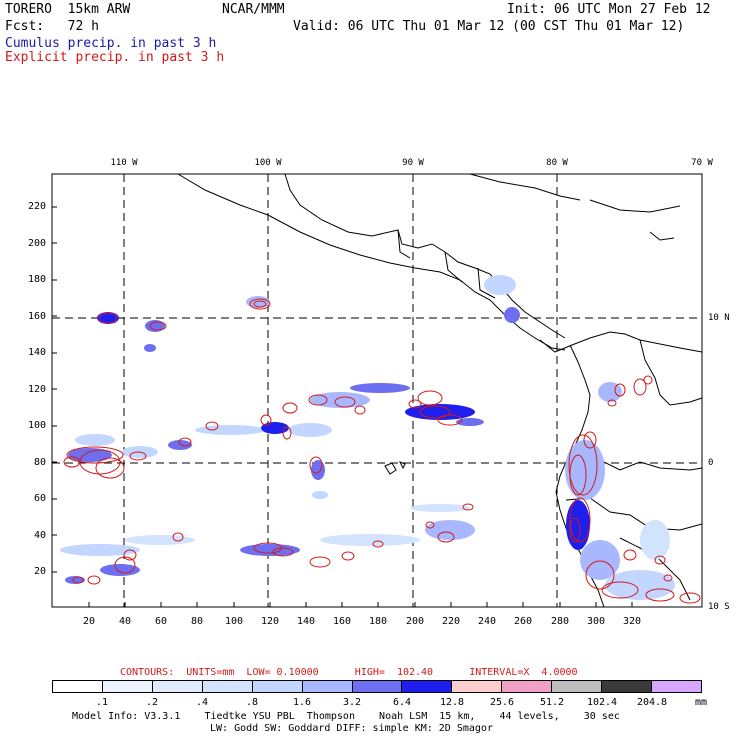  I want to click on lat-label: 0, so click(711, 463).